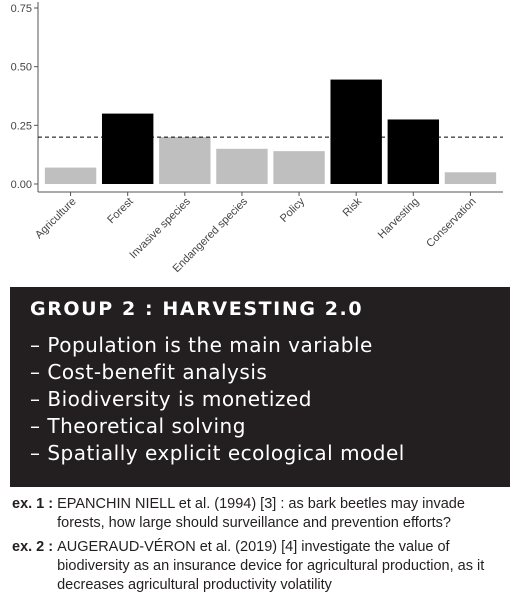  Describe the element at coordinates (160, 228) in the screenshot. I see `x-tick-label: Invasive species` at that location.